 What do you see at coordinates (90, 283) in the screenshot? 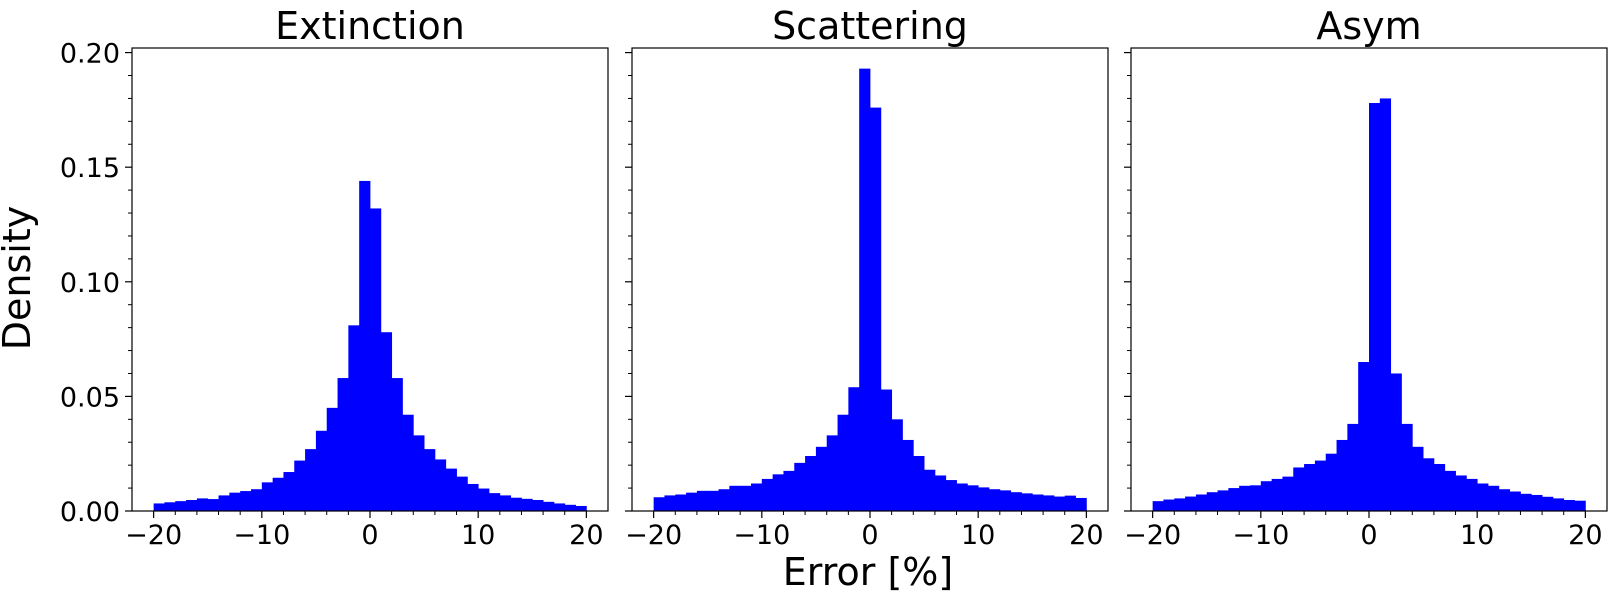
I see `y-tick-label: 0.10` at bounding box center [90, 283].